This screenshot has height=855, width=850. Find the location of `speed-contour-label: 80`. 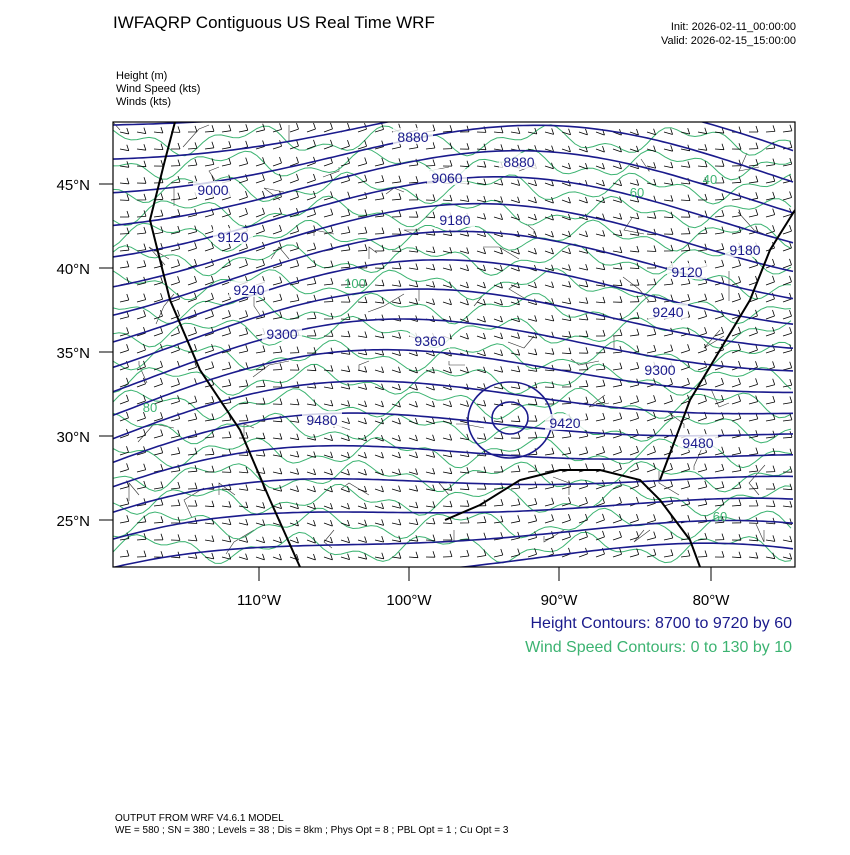

speed-contour-label: 80 is located at coordinates (150, 407).